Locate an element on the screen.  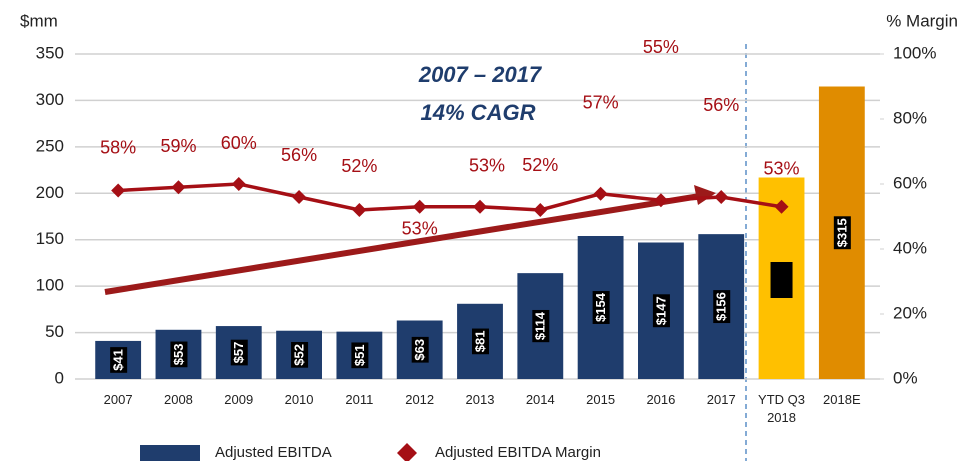
value-label-text: $57 is located at coordinates (238, 353).